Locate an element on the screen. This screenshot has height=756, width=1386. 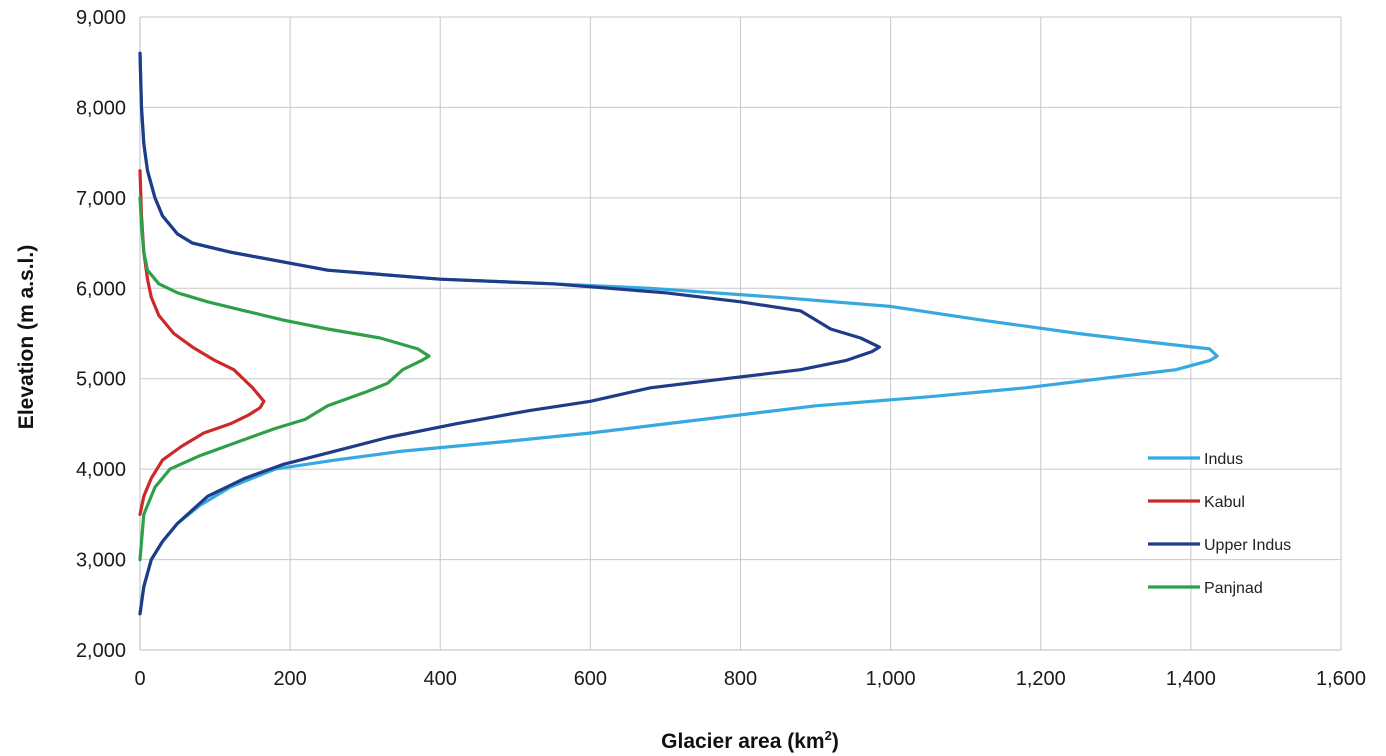
legend-label-upper-indus: Upper Indus is located at coordinates (1247, 545).